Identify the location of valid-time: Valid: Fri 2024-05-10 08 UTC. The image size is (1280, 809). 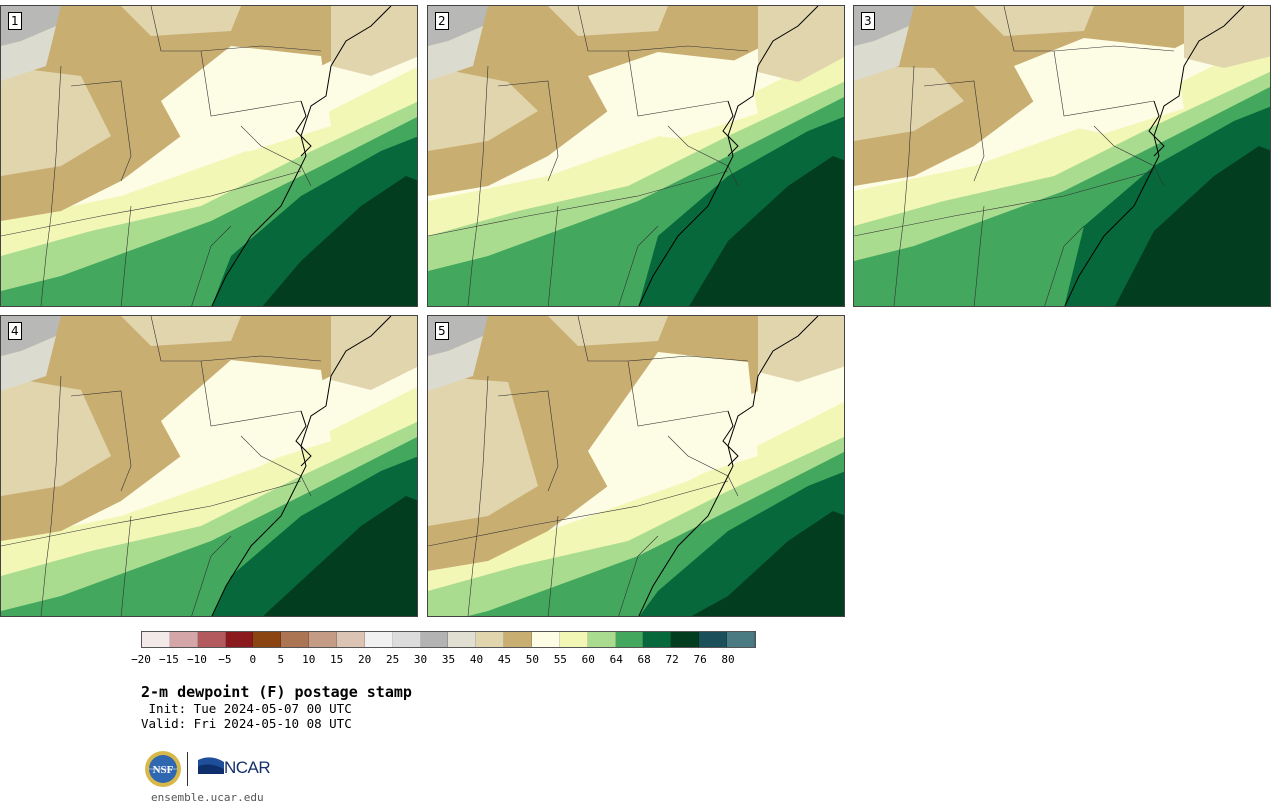
(246, 723).